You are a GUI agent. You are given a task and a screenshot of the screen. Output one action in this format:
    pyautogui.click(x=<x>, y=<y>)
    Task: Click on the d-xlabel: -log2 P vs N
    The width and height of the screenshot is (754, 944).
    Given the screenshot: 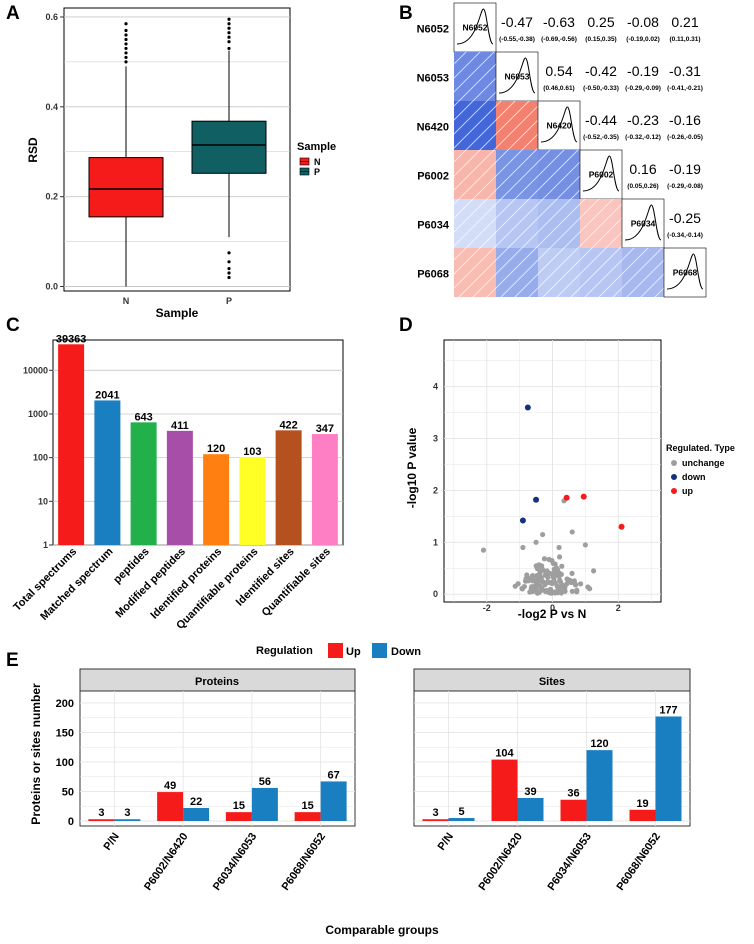 What is the action you would take?
    pyautogui.click(x=552, y=614)
    